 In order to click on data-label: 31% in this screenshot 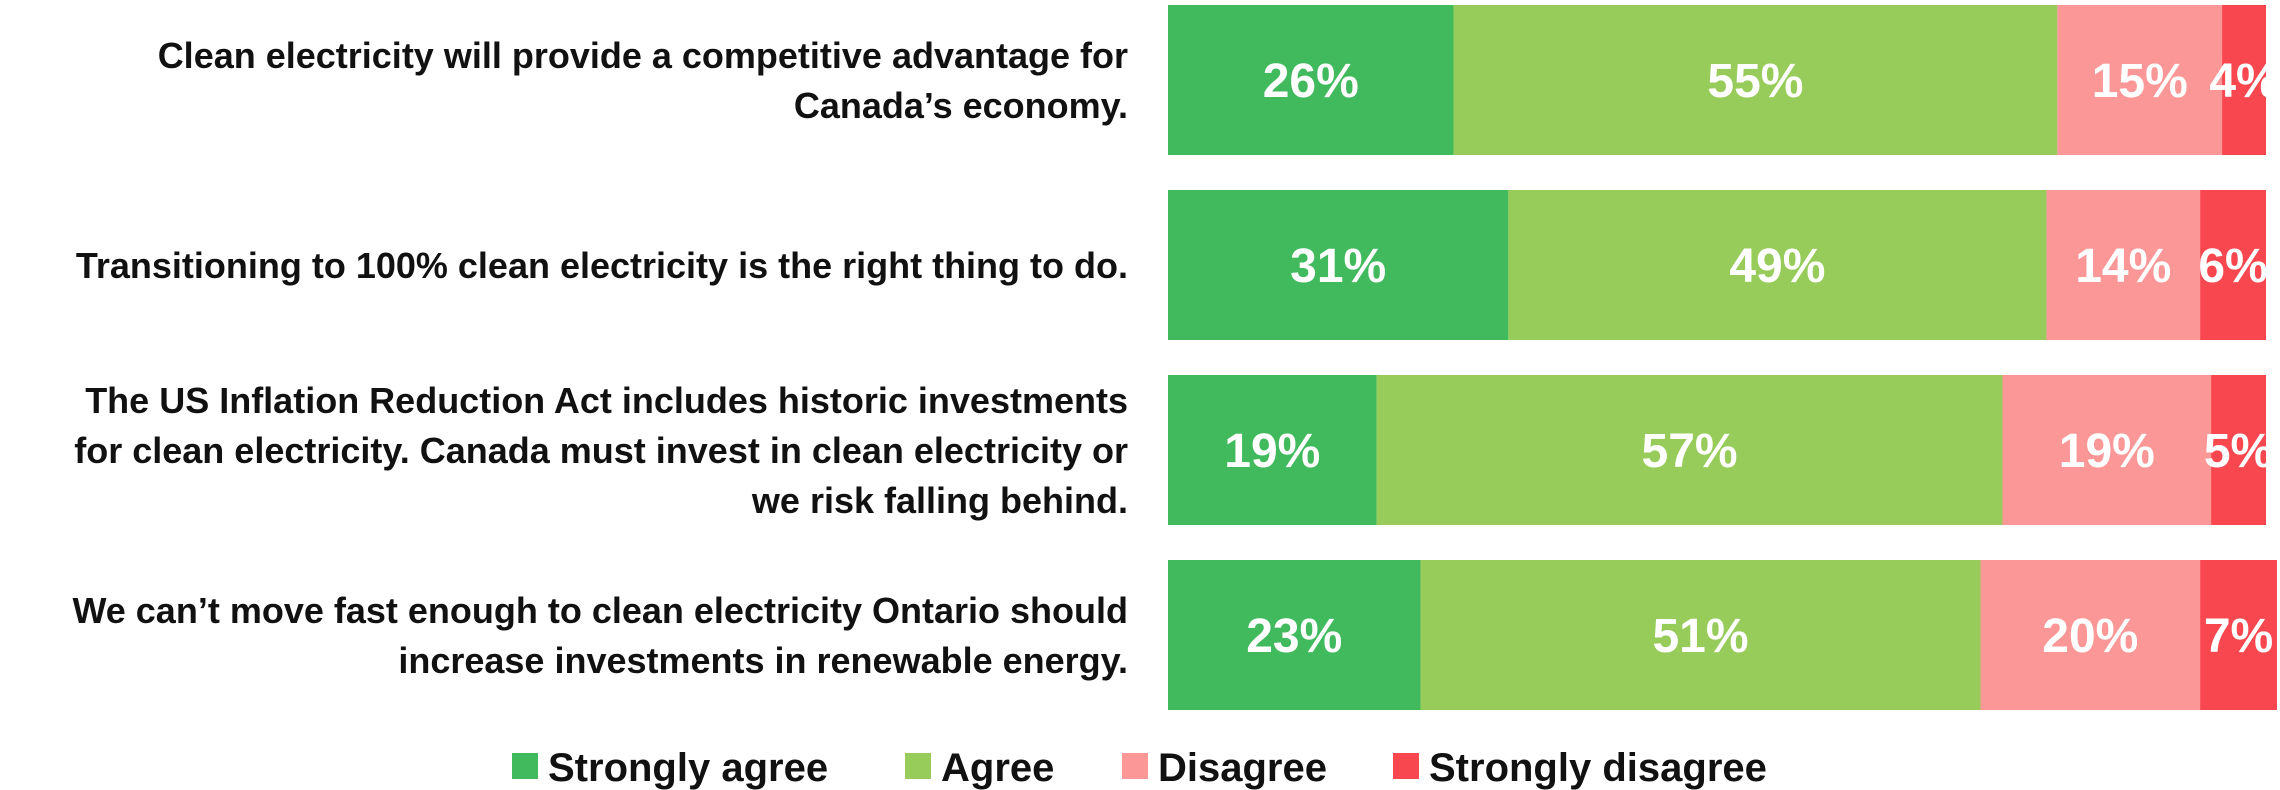, I will do `click(1338, 266)`.